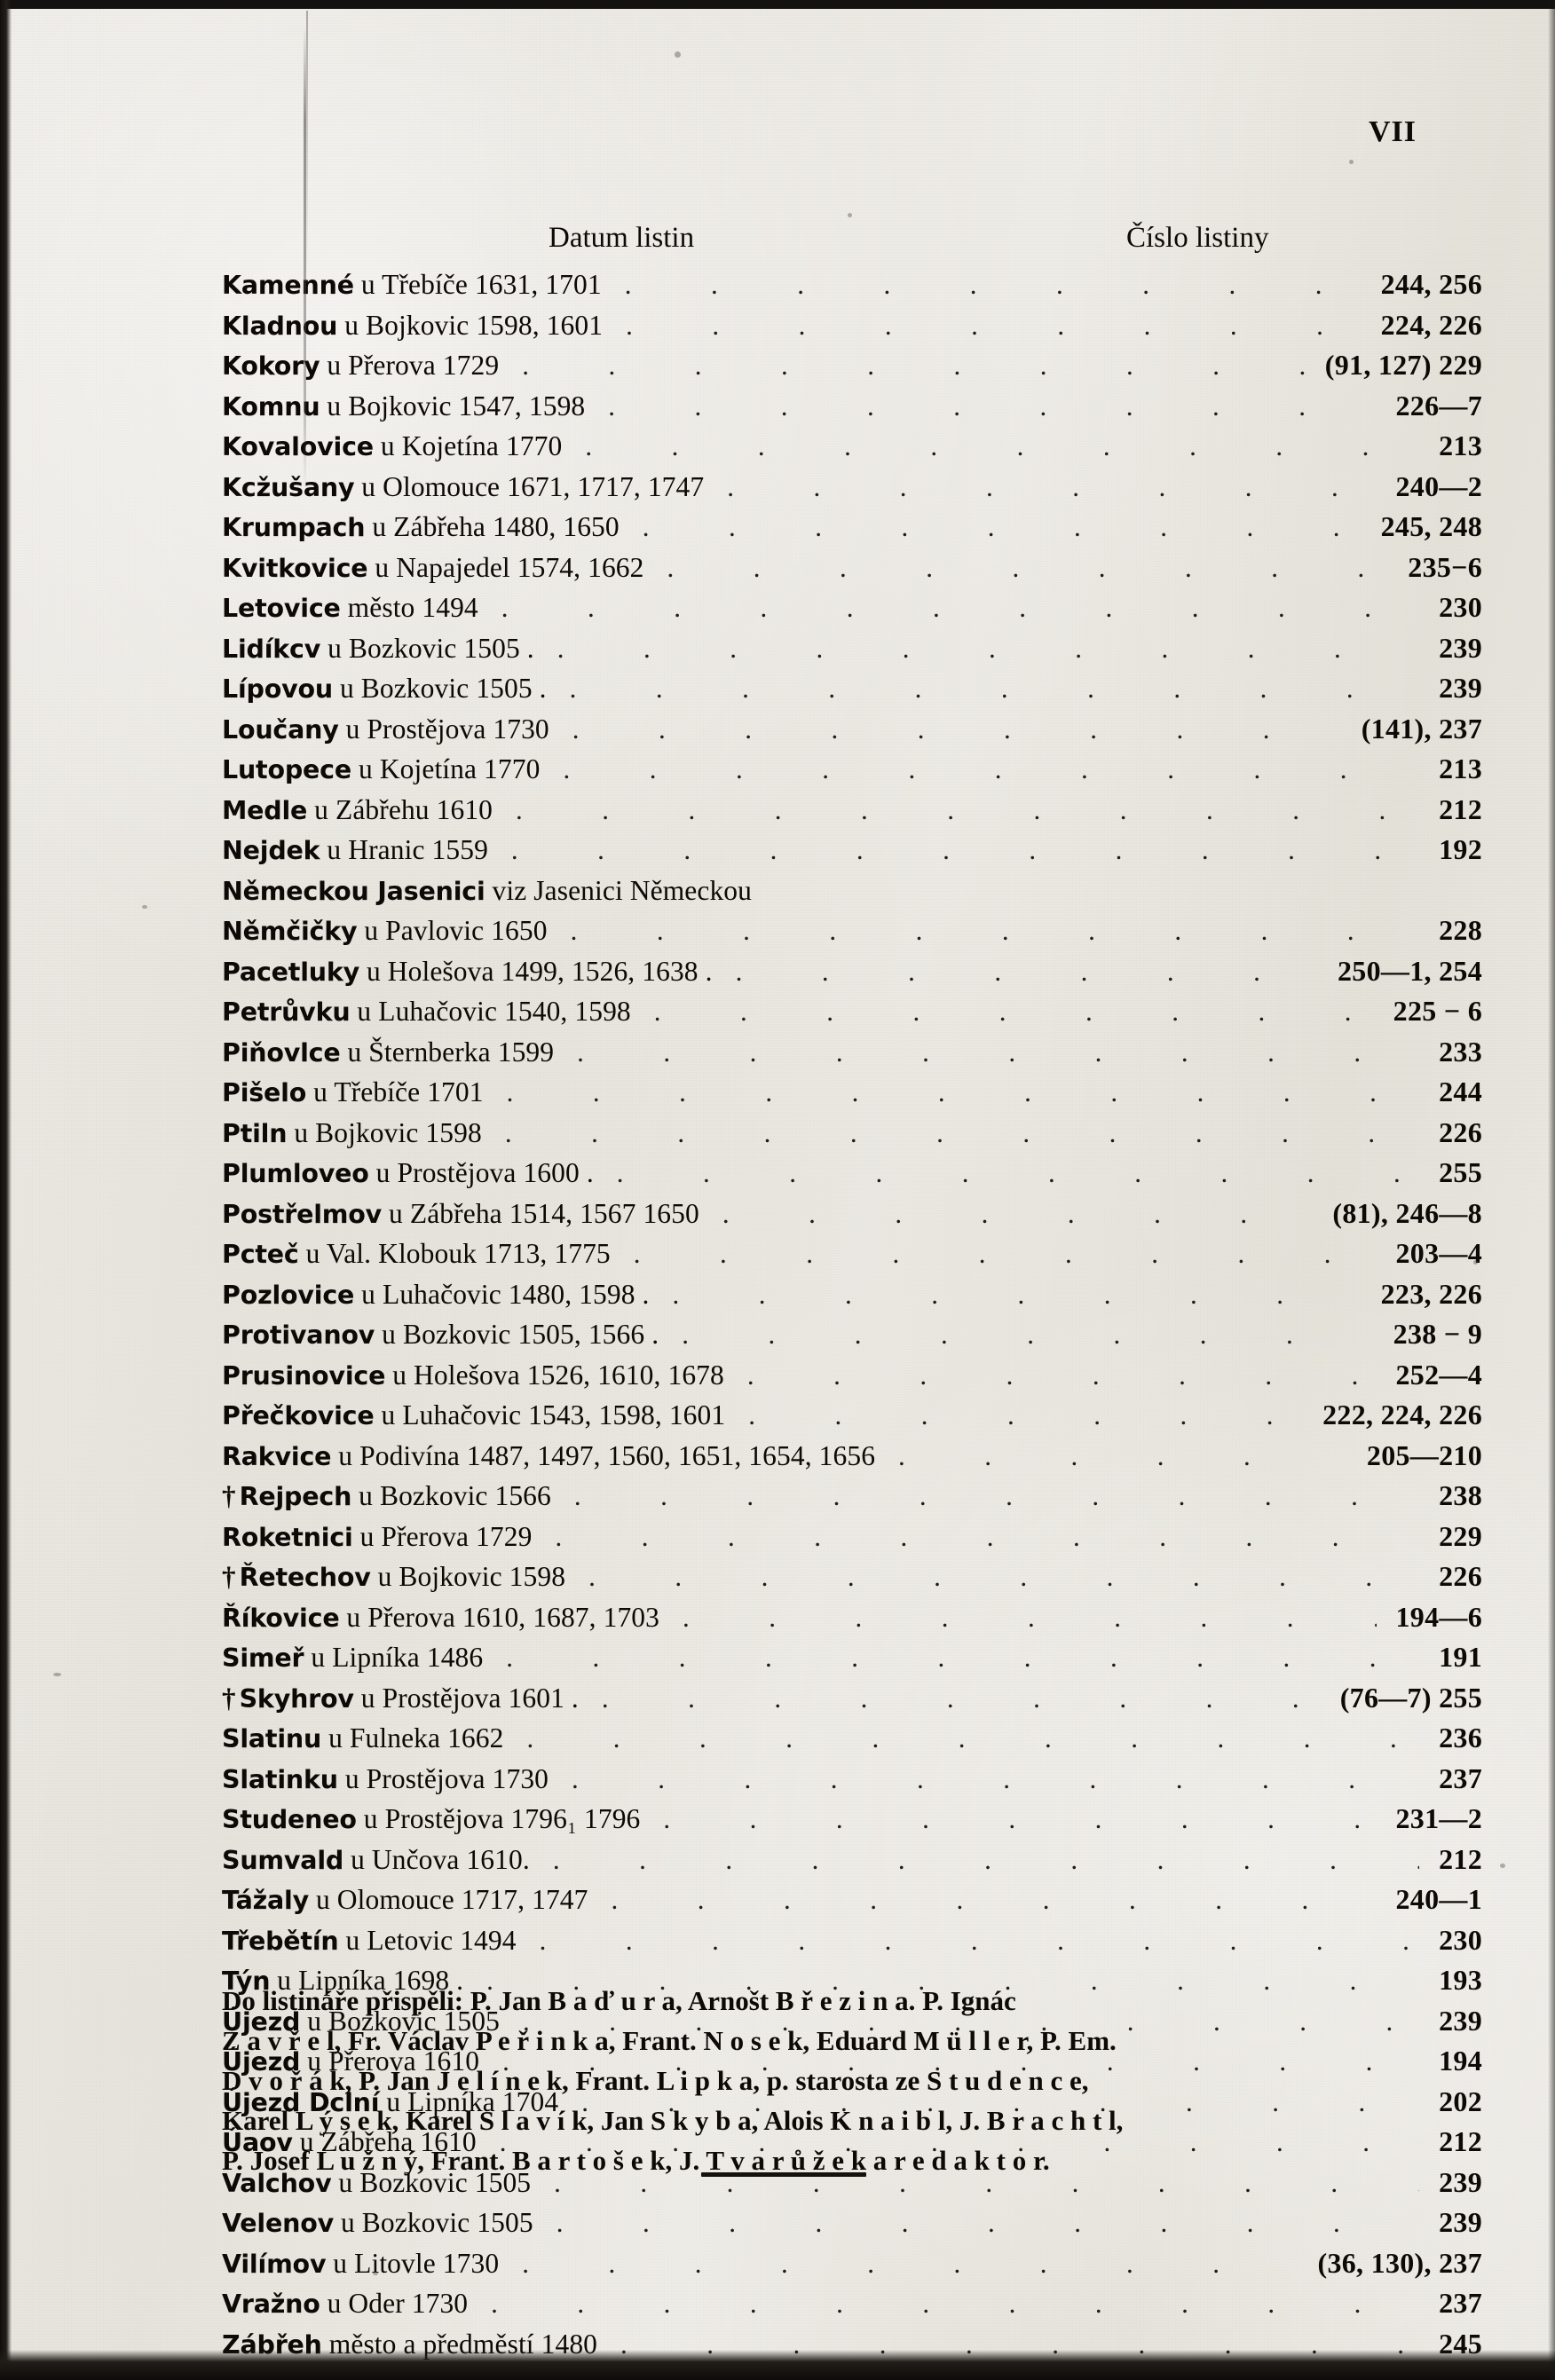  I want to click on entry-place-name: Kovalovice, so click(298, 446).